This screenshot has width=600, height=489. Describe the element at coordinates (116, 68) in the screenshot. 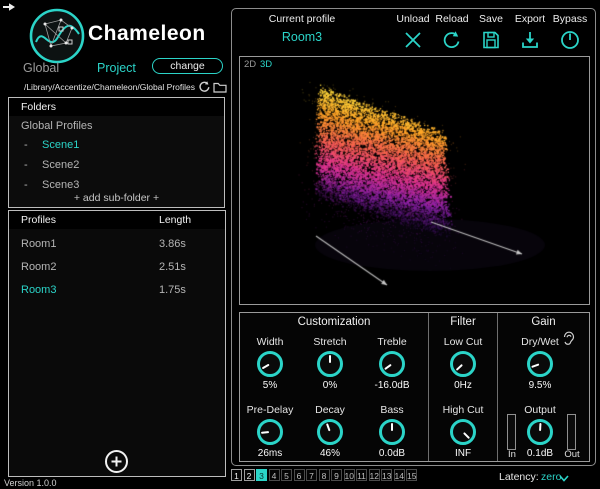

I see `tab-project: Project` at that location.